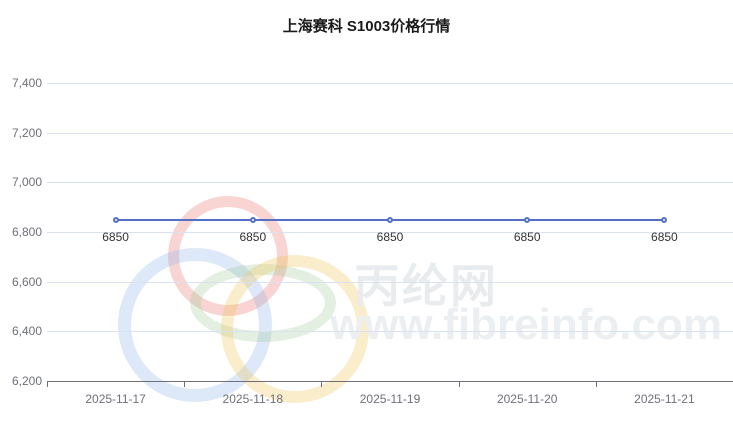 The image size is (733, 423). Describe the element at coordinates (26, 381) in the screenshot. I see `y-axis-label: 6,200` at that location.